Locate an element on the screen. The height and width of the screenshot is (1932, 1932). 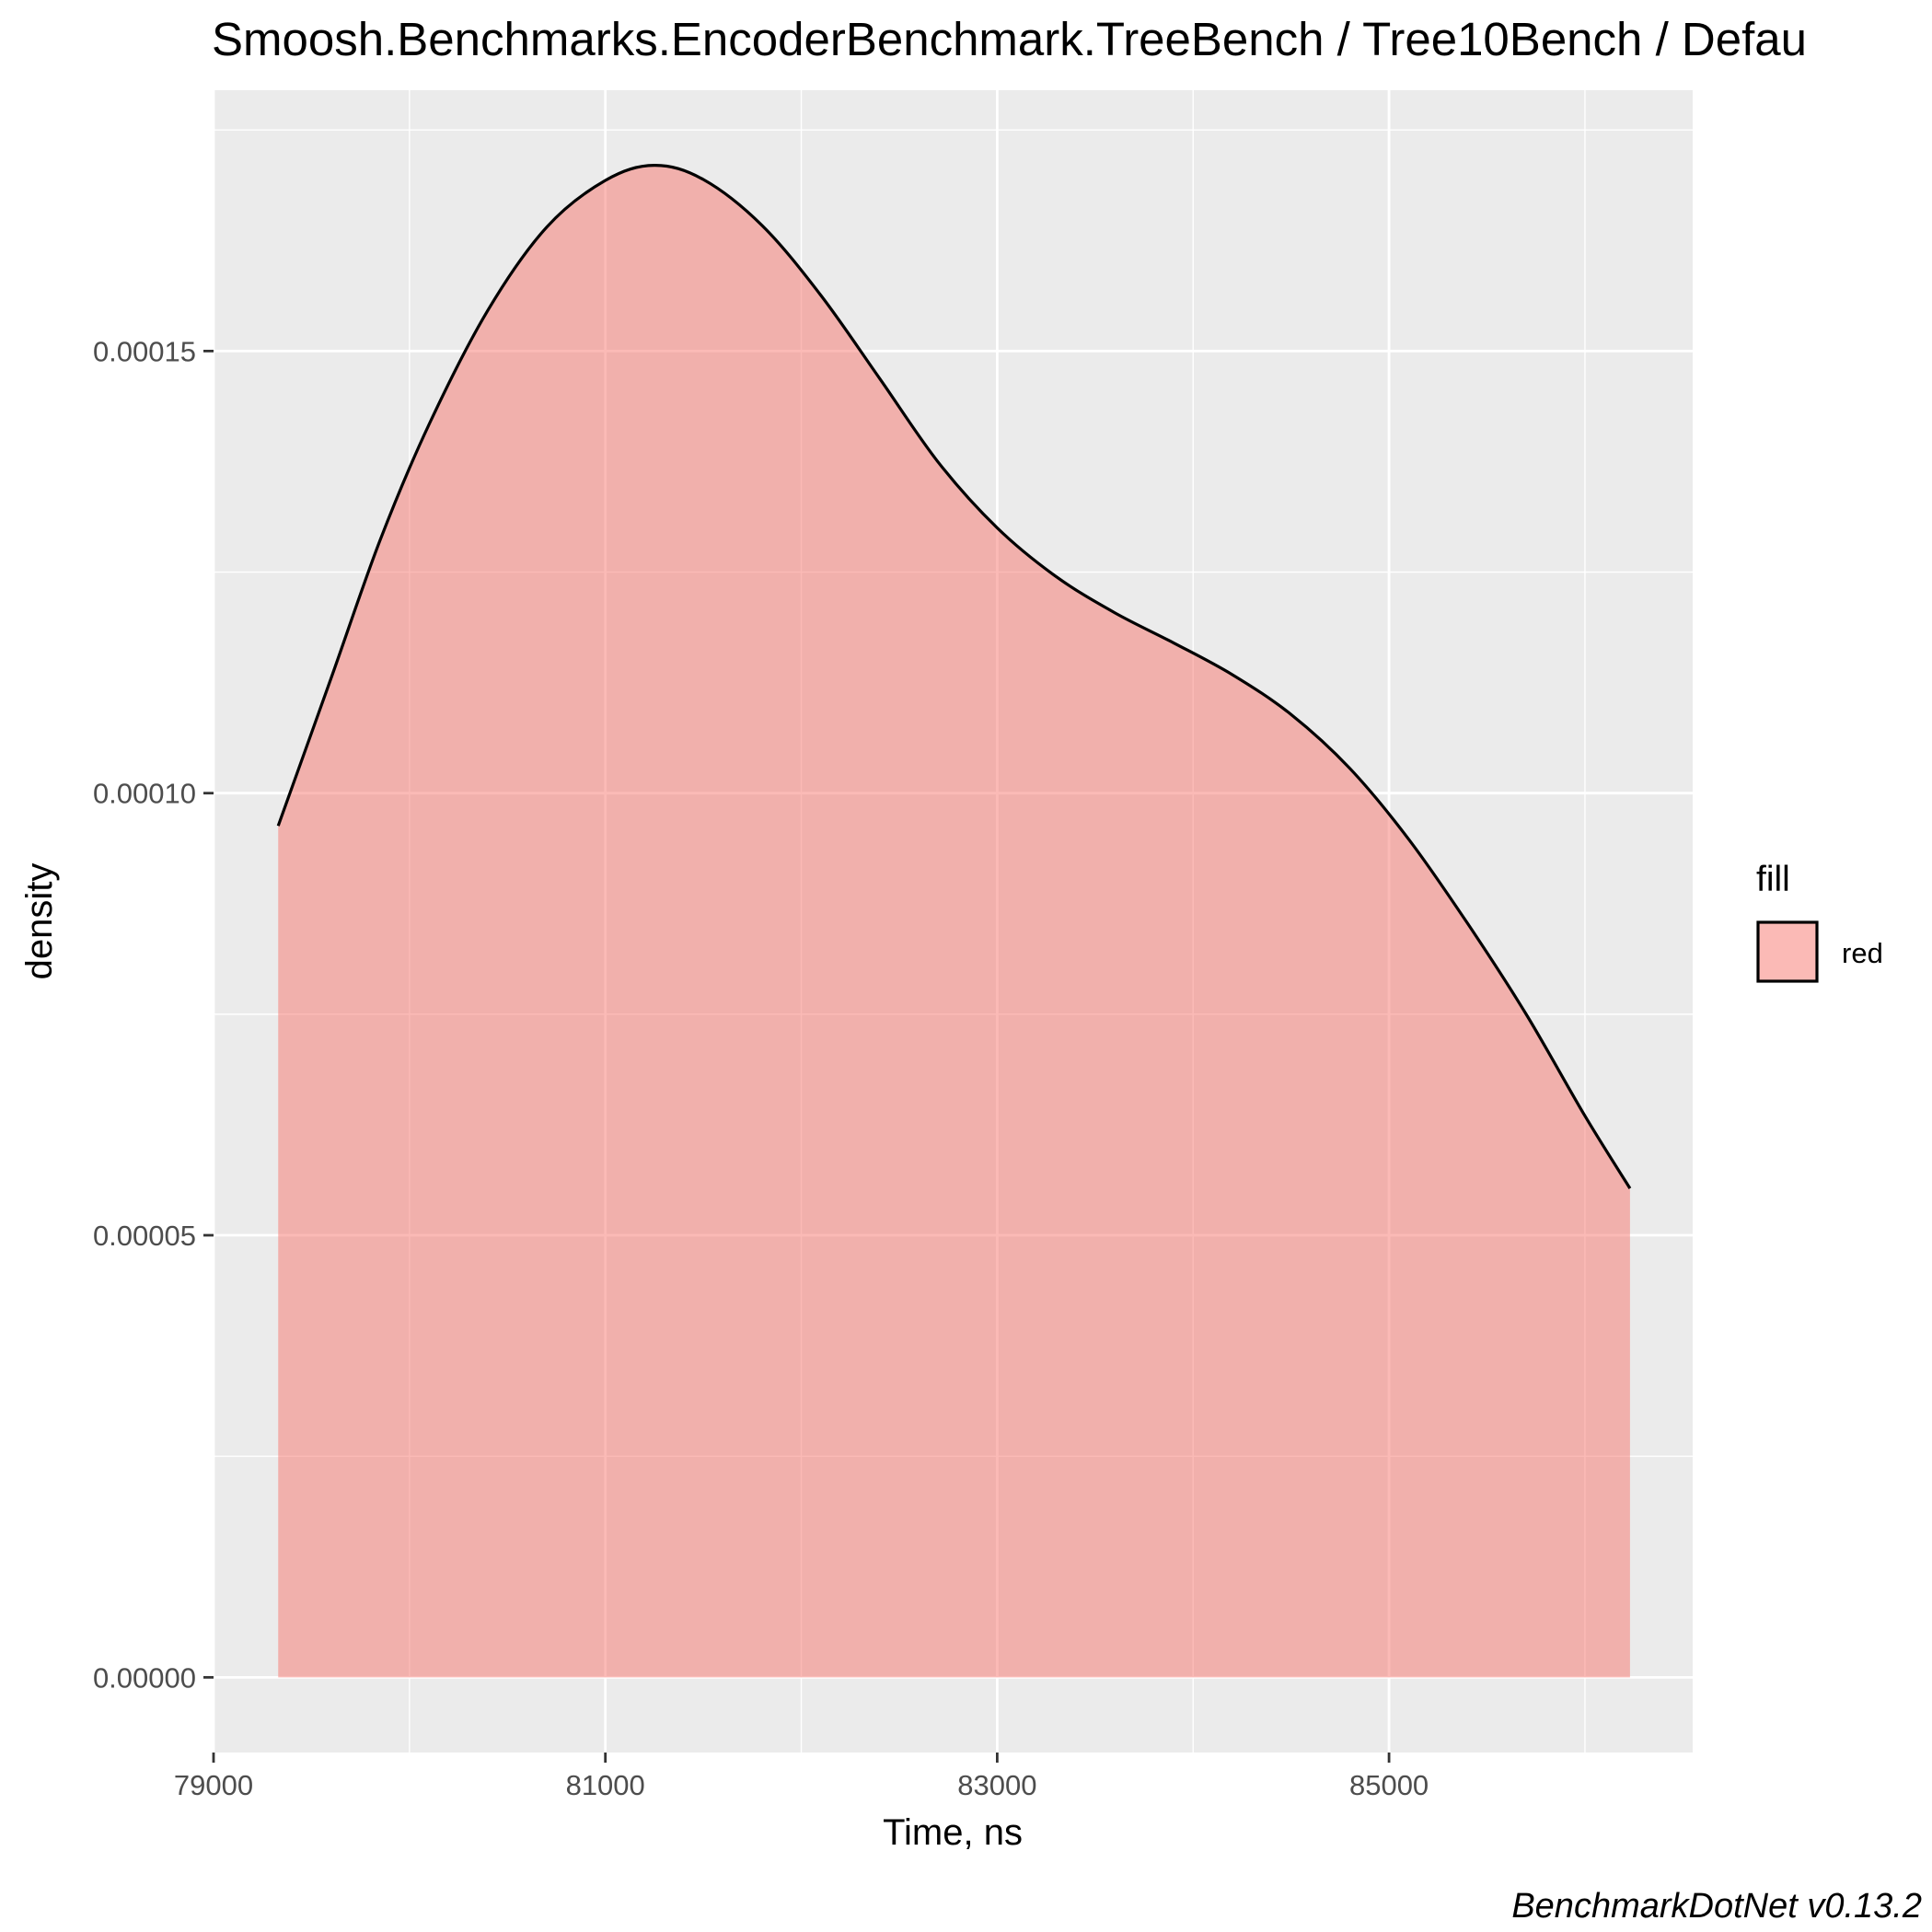
x-tick-label: 81000 is located at coordinates (606, 1785).